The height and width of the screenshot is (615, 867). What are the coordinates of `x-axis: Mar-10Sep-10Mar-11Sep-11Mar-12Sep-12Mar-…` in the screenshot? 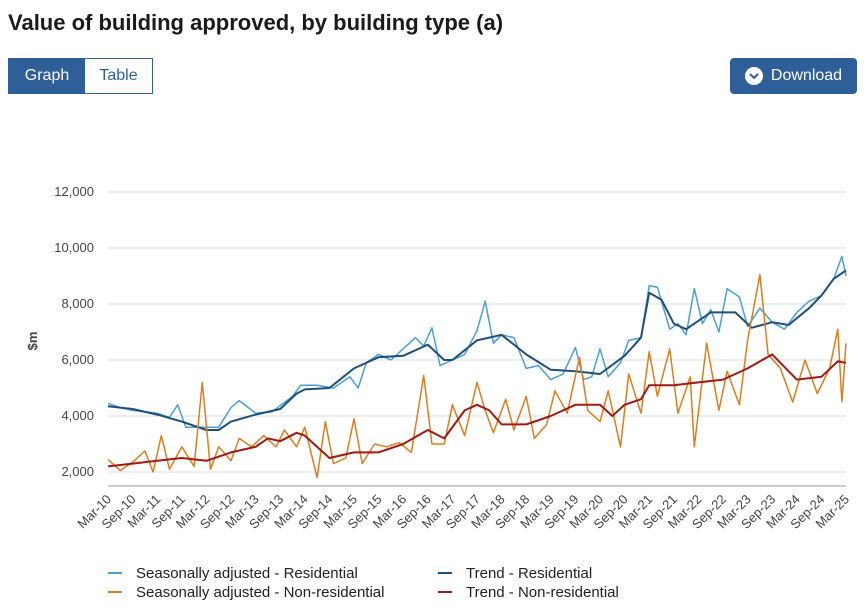 It's located at (463, 508).